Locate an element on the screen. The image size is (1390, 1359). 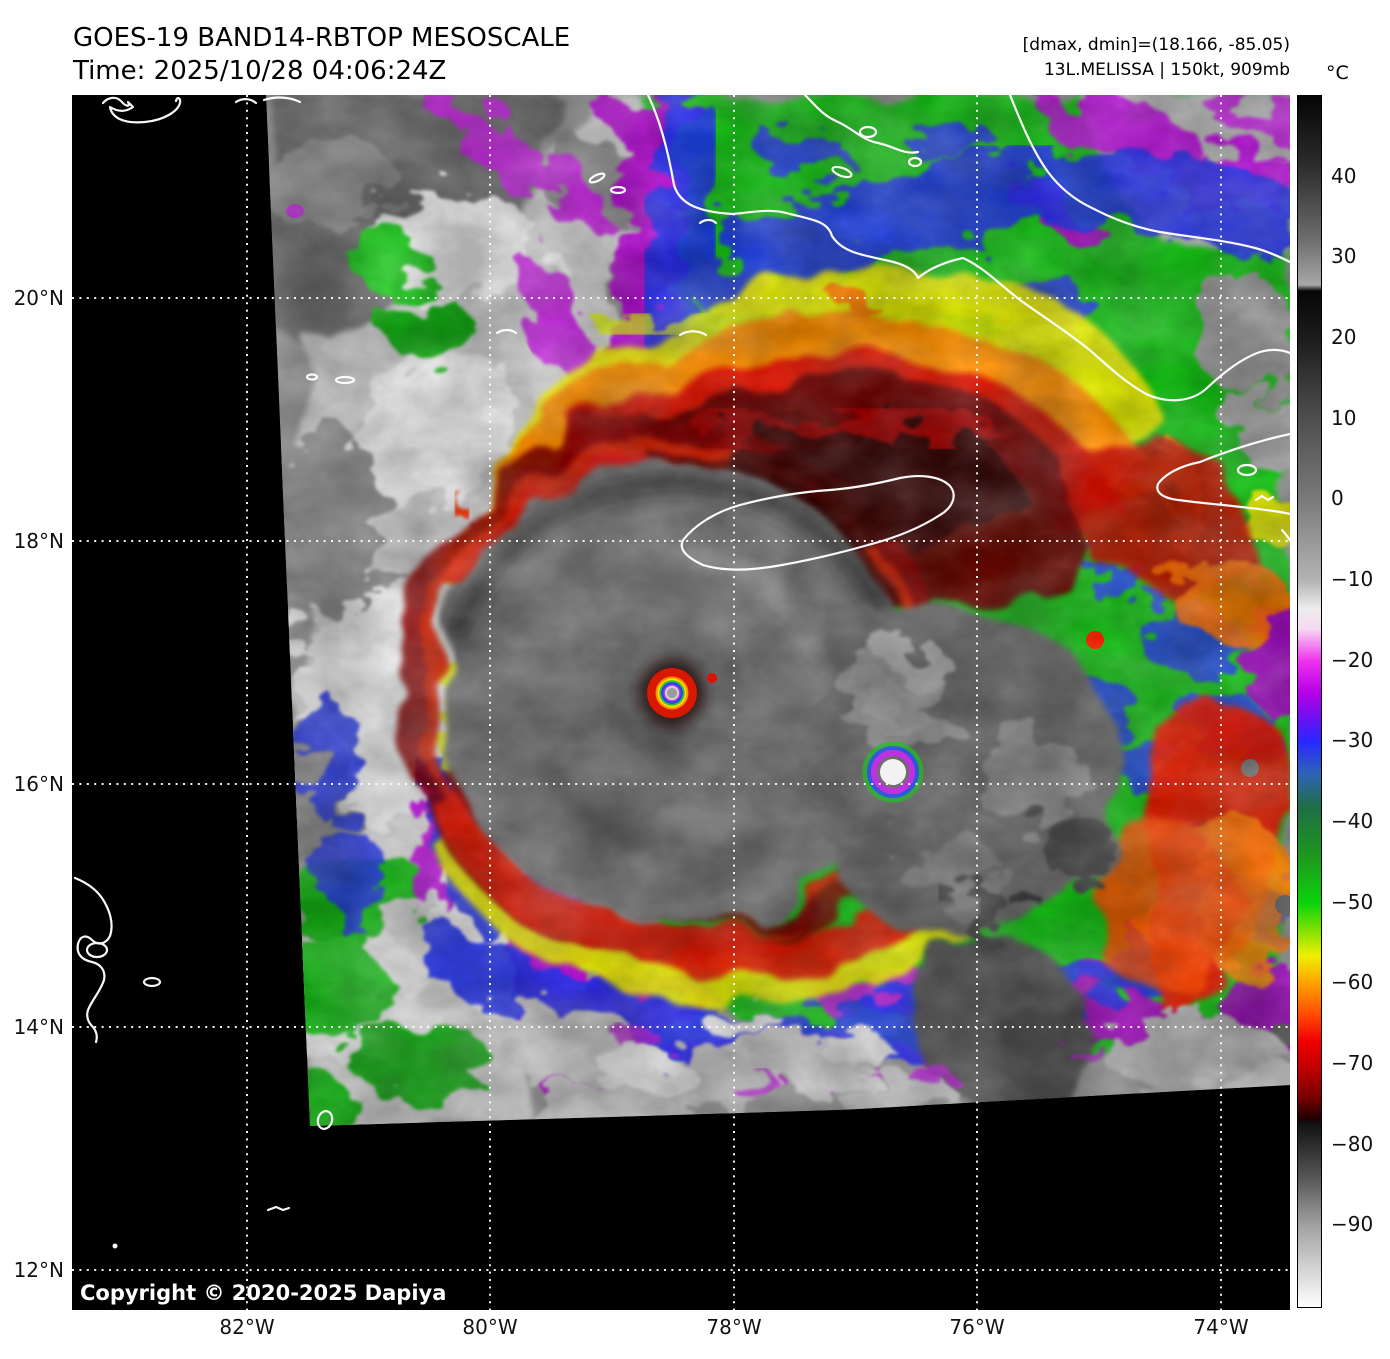
lon-axis-label: 80°W is located at coordinates (490, 1327).